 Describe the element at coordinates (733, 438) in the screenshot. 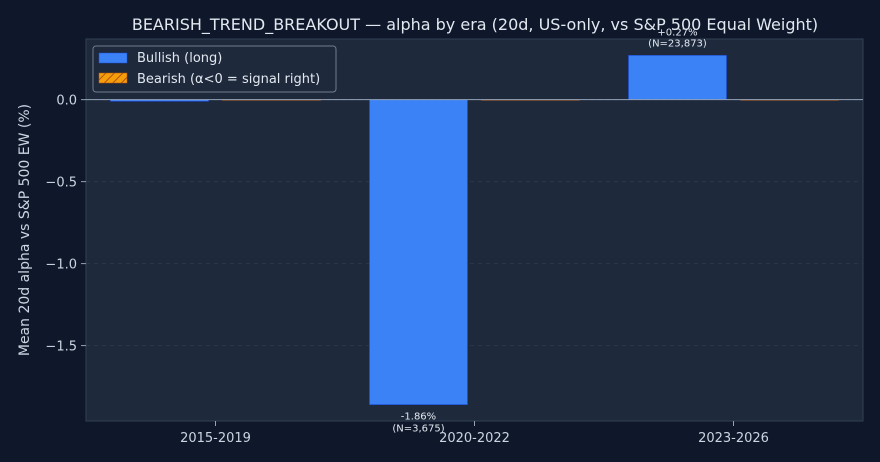

I see `x-tick-label: 2023-2026` at that location.